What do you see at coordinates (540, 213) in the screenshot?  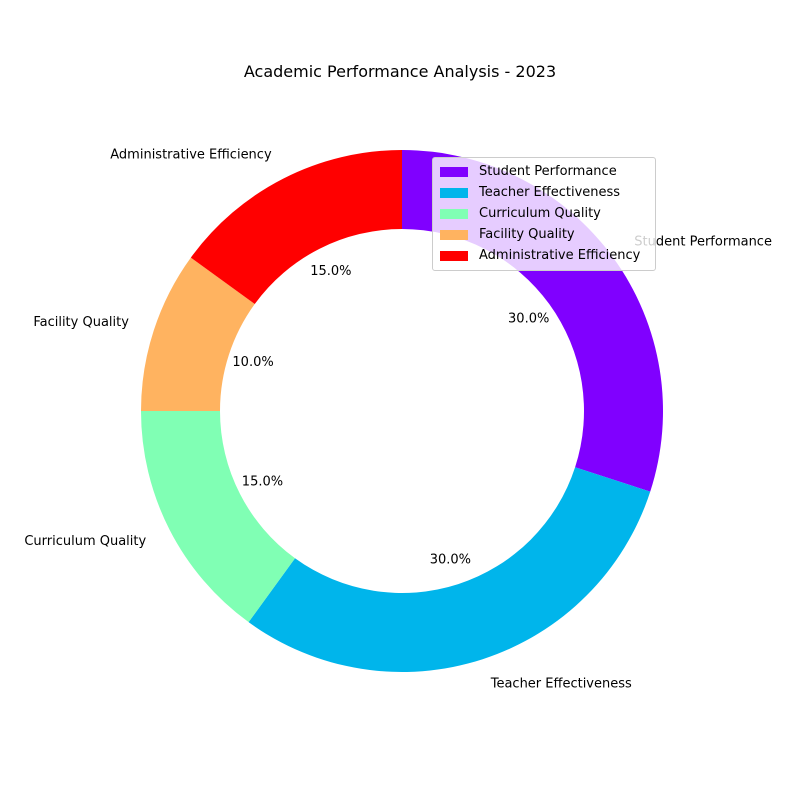 I see `legend-label: Curriculum Quality` at bounding box center [540, 213].